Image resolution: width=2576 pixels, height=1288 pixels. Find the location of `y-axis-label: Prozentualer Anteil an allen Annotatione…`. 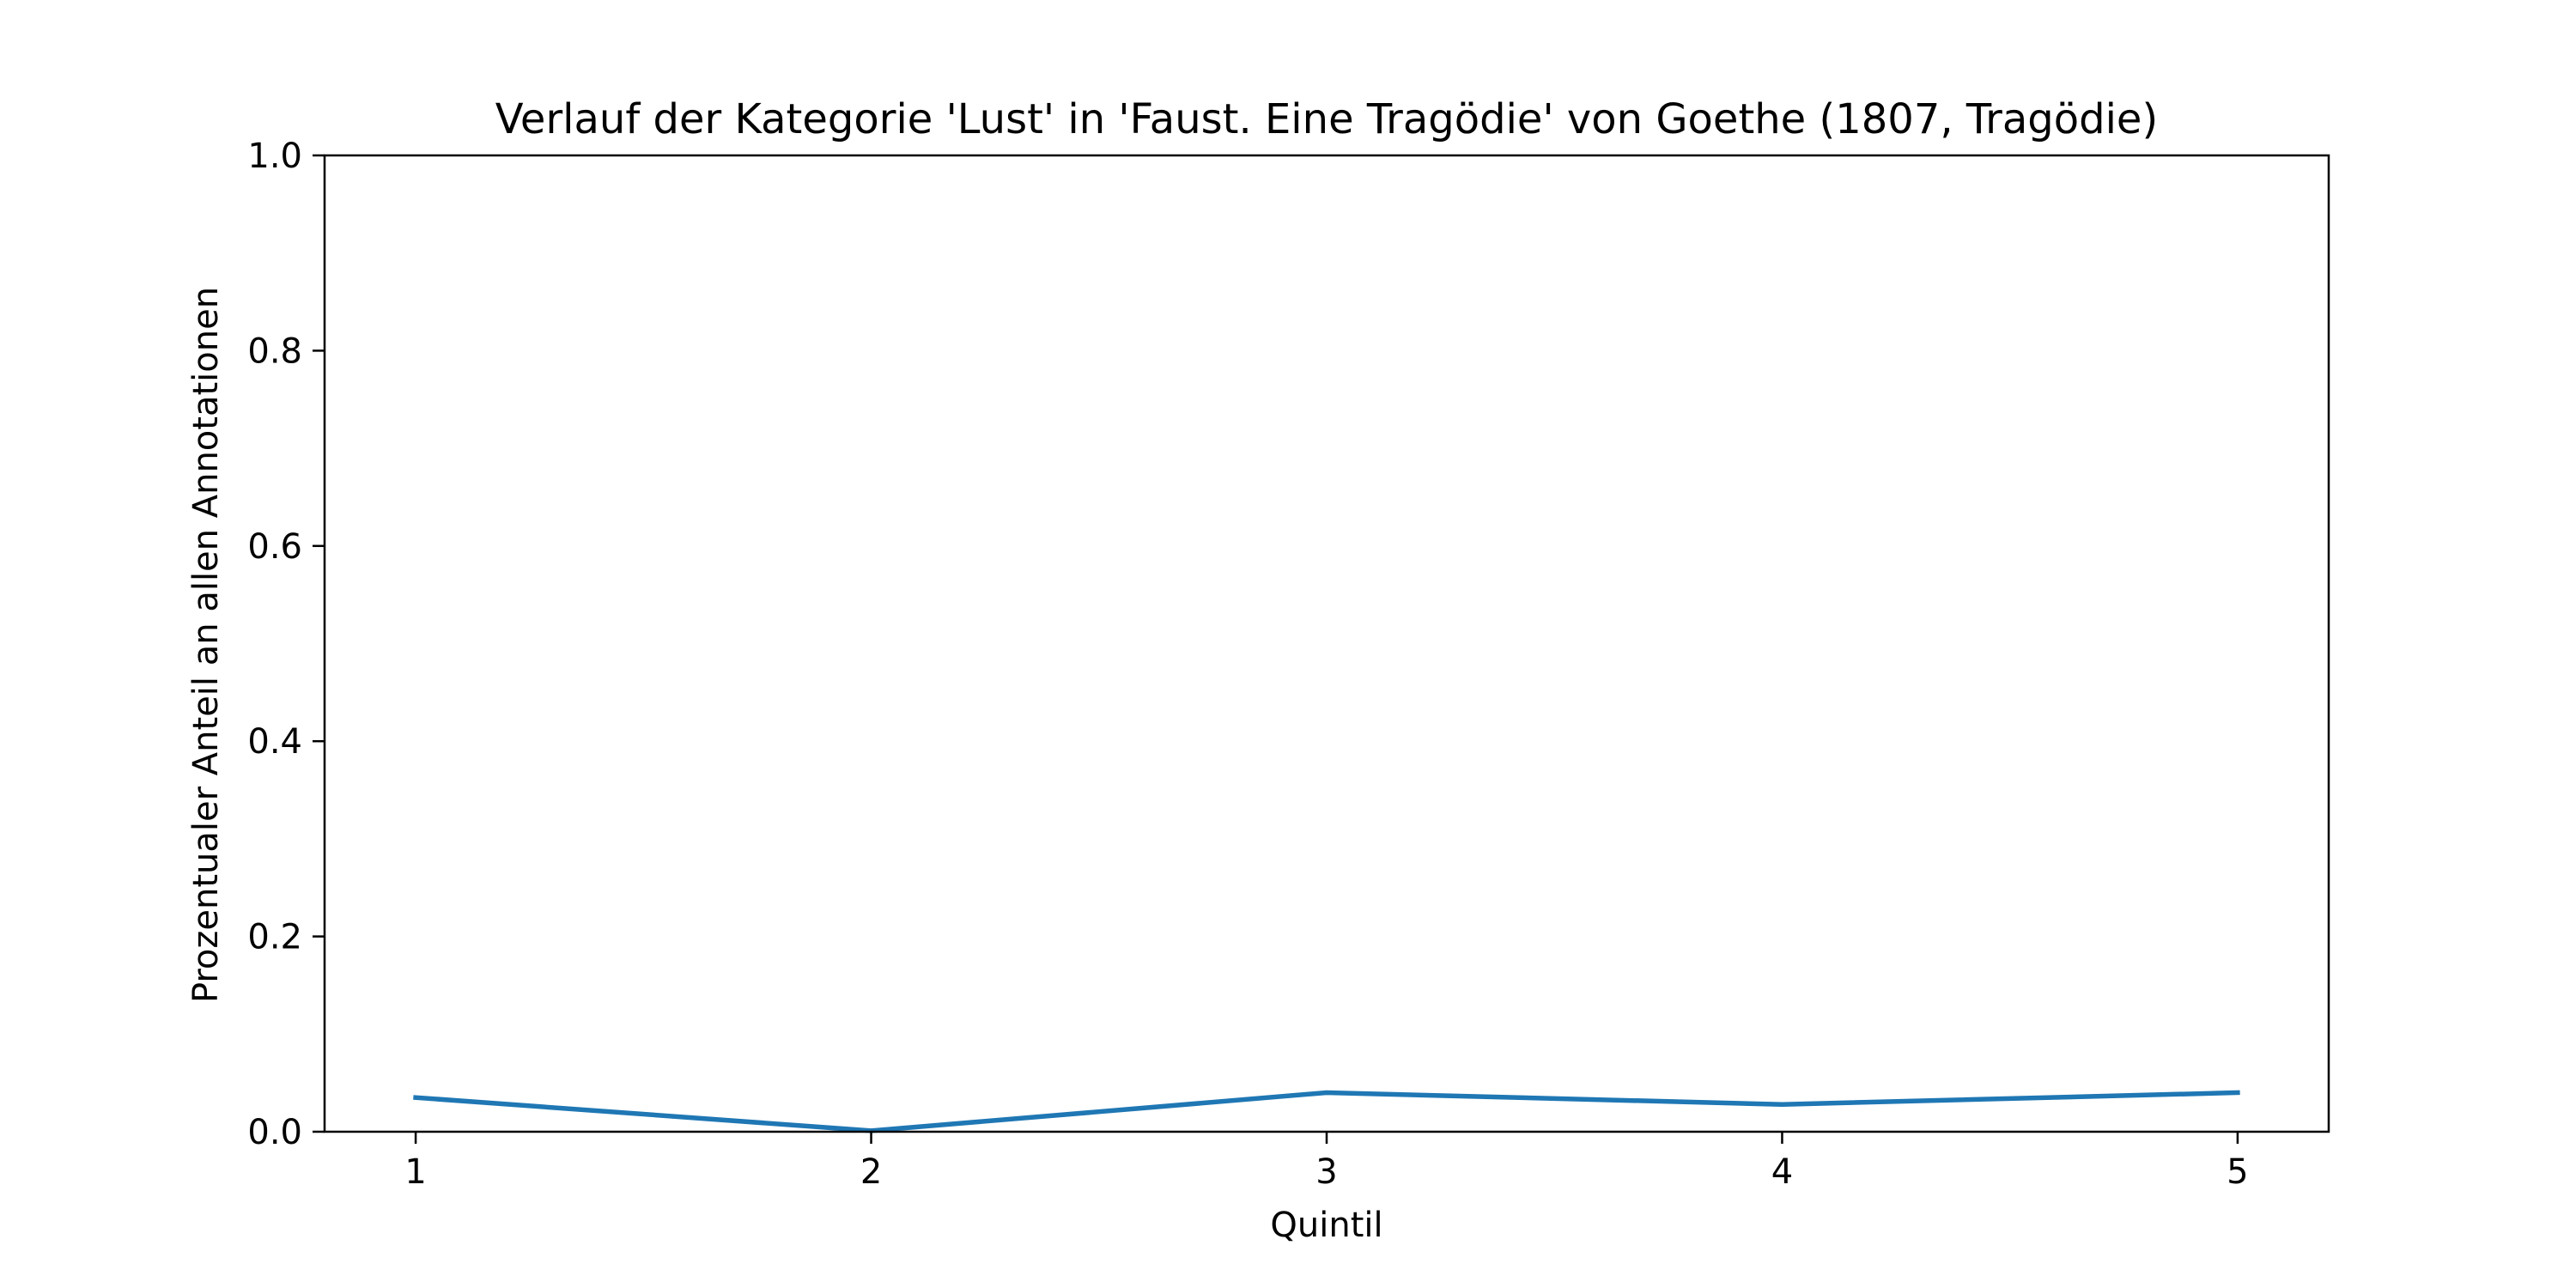

y-axis-label: Prozentualer Anteil an allen Annotatione… is located at coordinates (206, 645).